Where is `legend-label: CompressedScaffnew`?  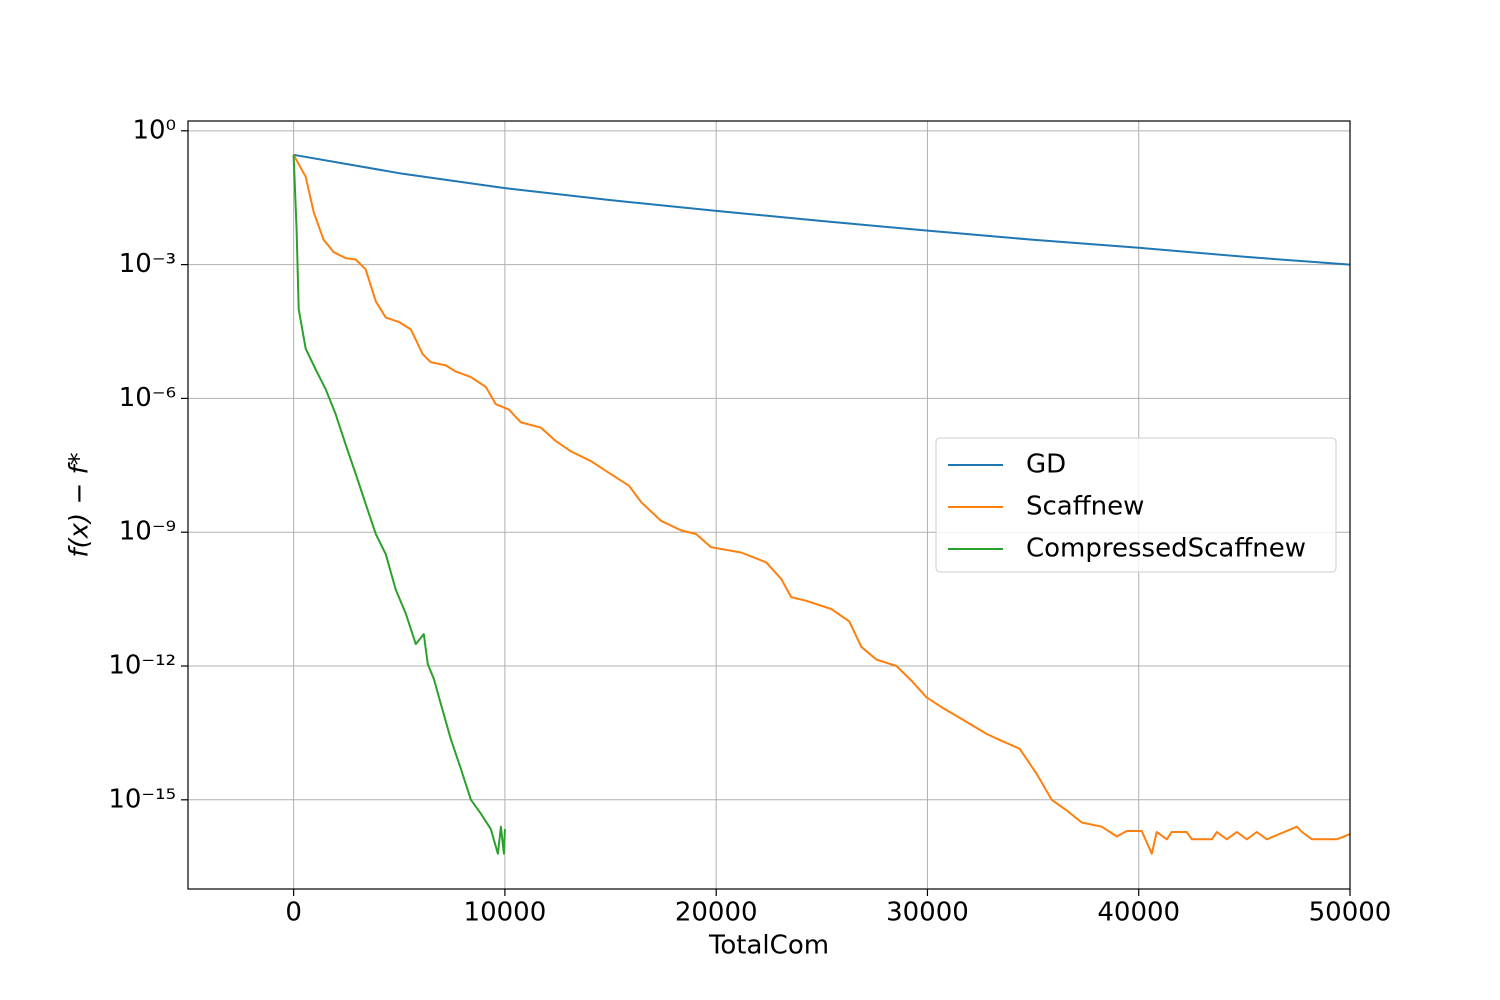 legend-label: CompressedScaffnew is located at coordinates (1166, 549).